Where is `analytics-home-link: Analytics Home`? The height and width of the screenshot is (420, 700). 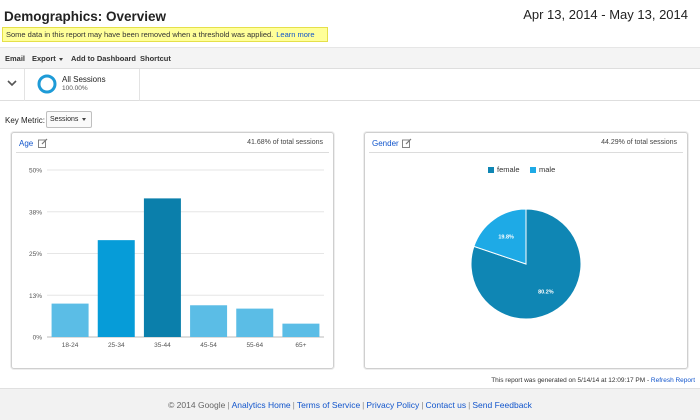
analytics-home-link: Analytics Home is located at coordinates (261, 405).